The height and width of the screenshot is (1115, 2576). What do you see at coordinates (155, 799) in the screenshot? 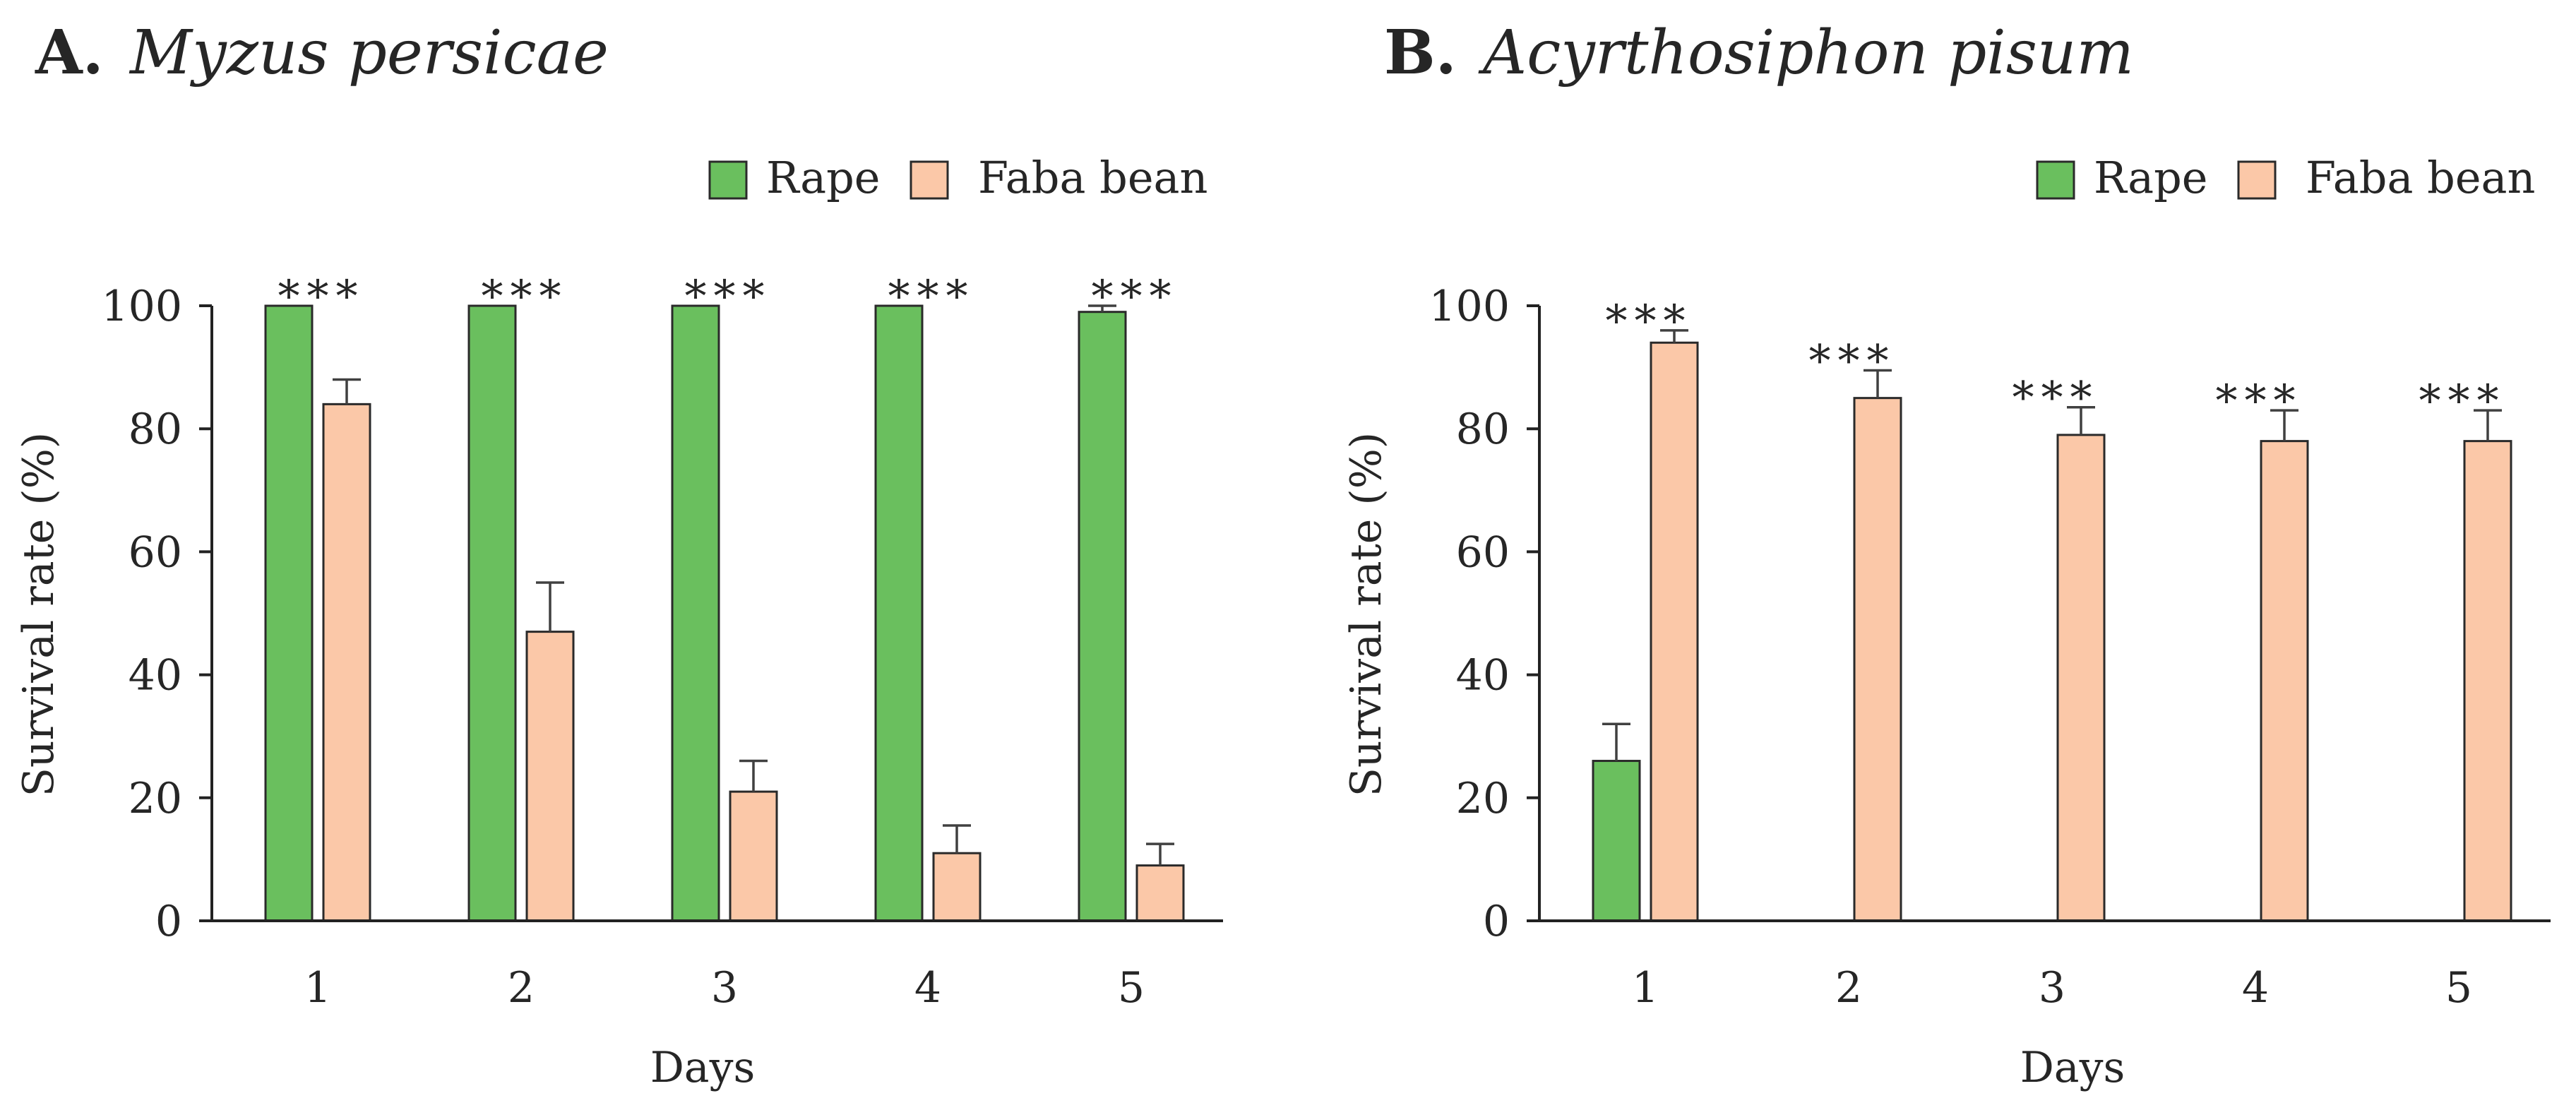
I see `y-tick-label-a-20: 20` at bounding box center [155, 799].